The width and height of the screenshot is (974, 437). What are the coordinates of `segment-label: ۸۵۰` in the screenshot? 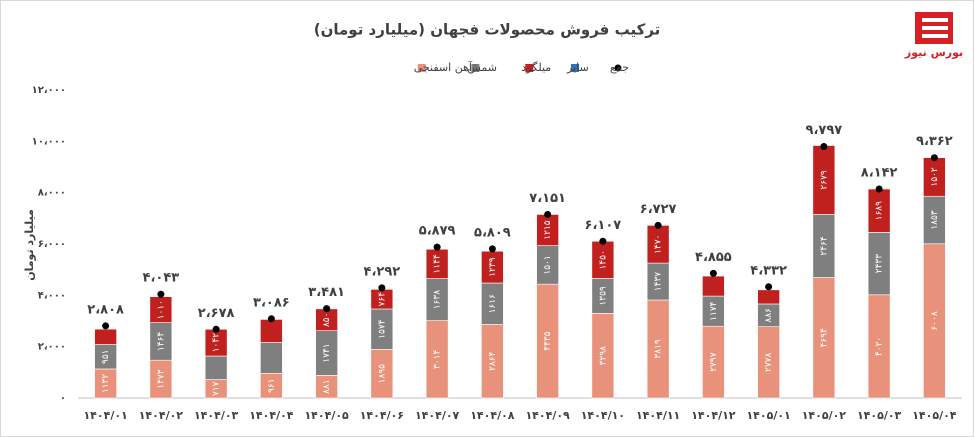 It's located at (327, 320).